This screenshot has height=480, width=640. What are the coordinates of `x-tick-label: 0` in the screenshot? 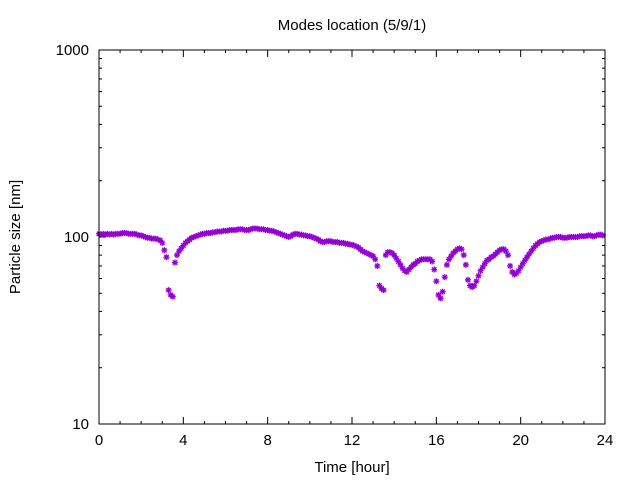 It's located at (99, 440).